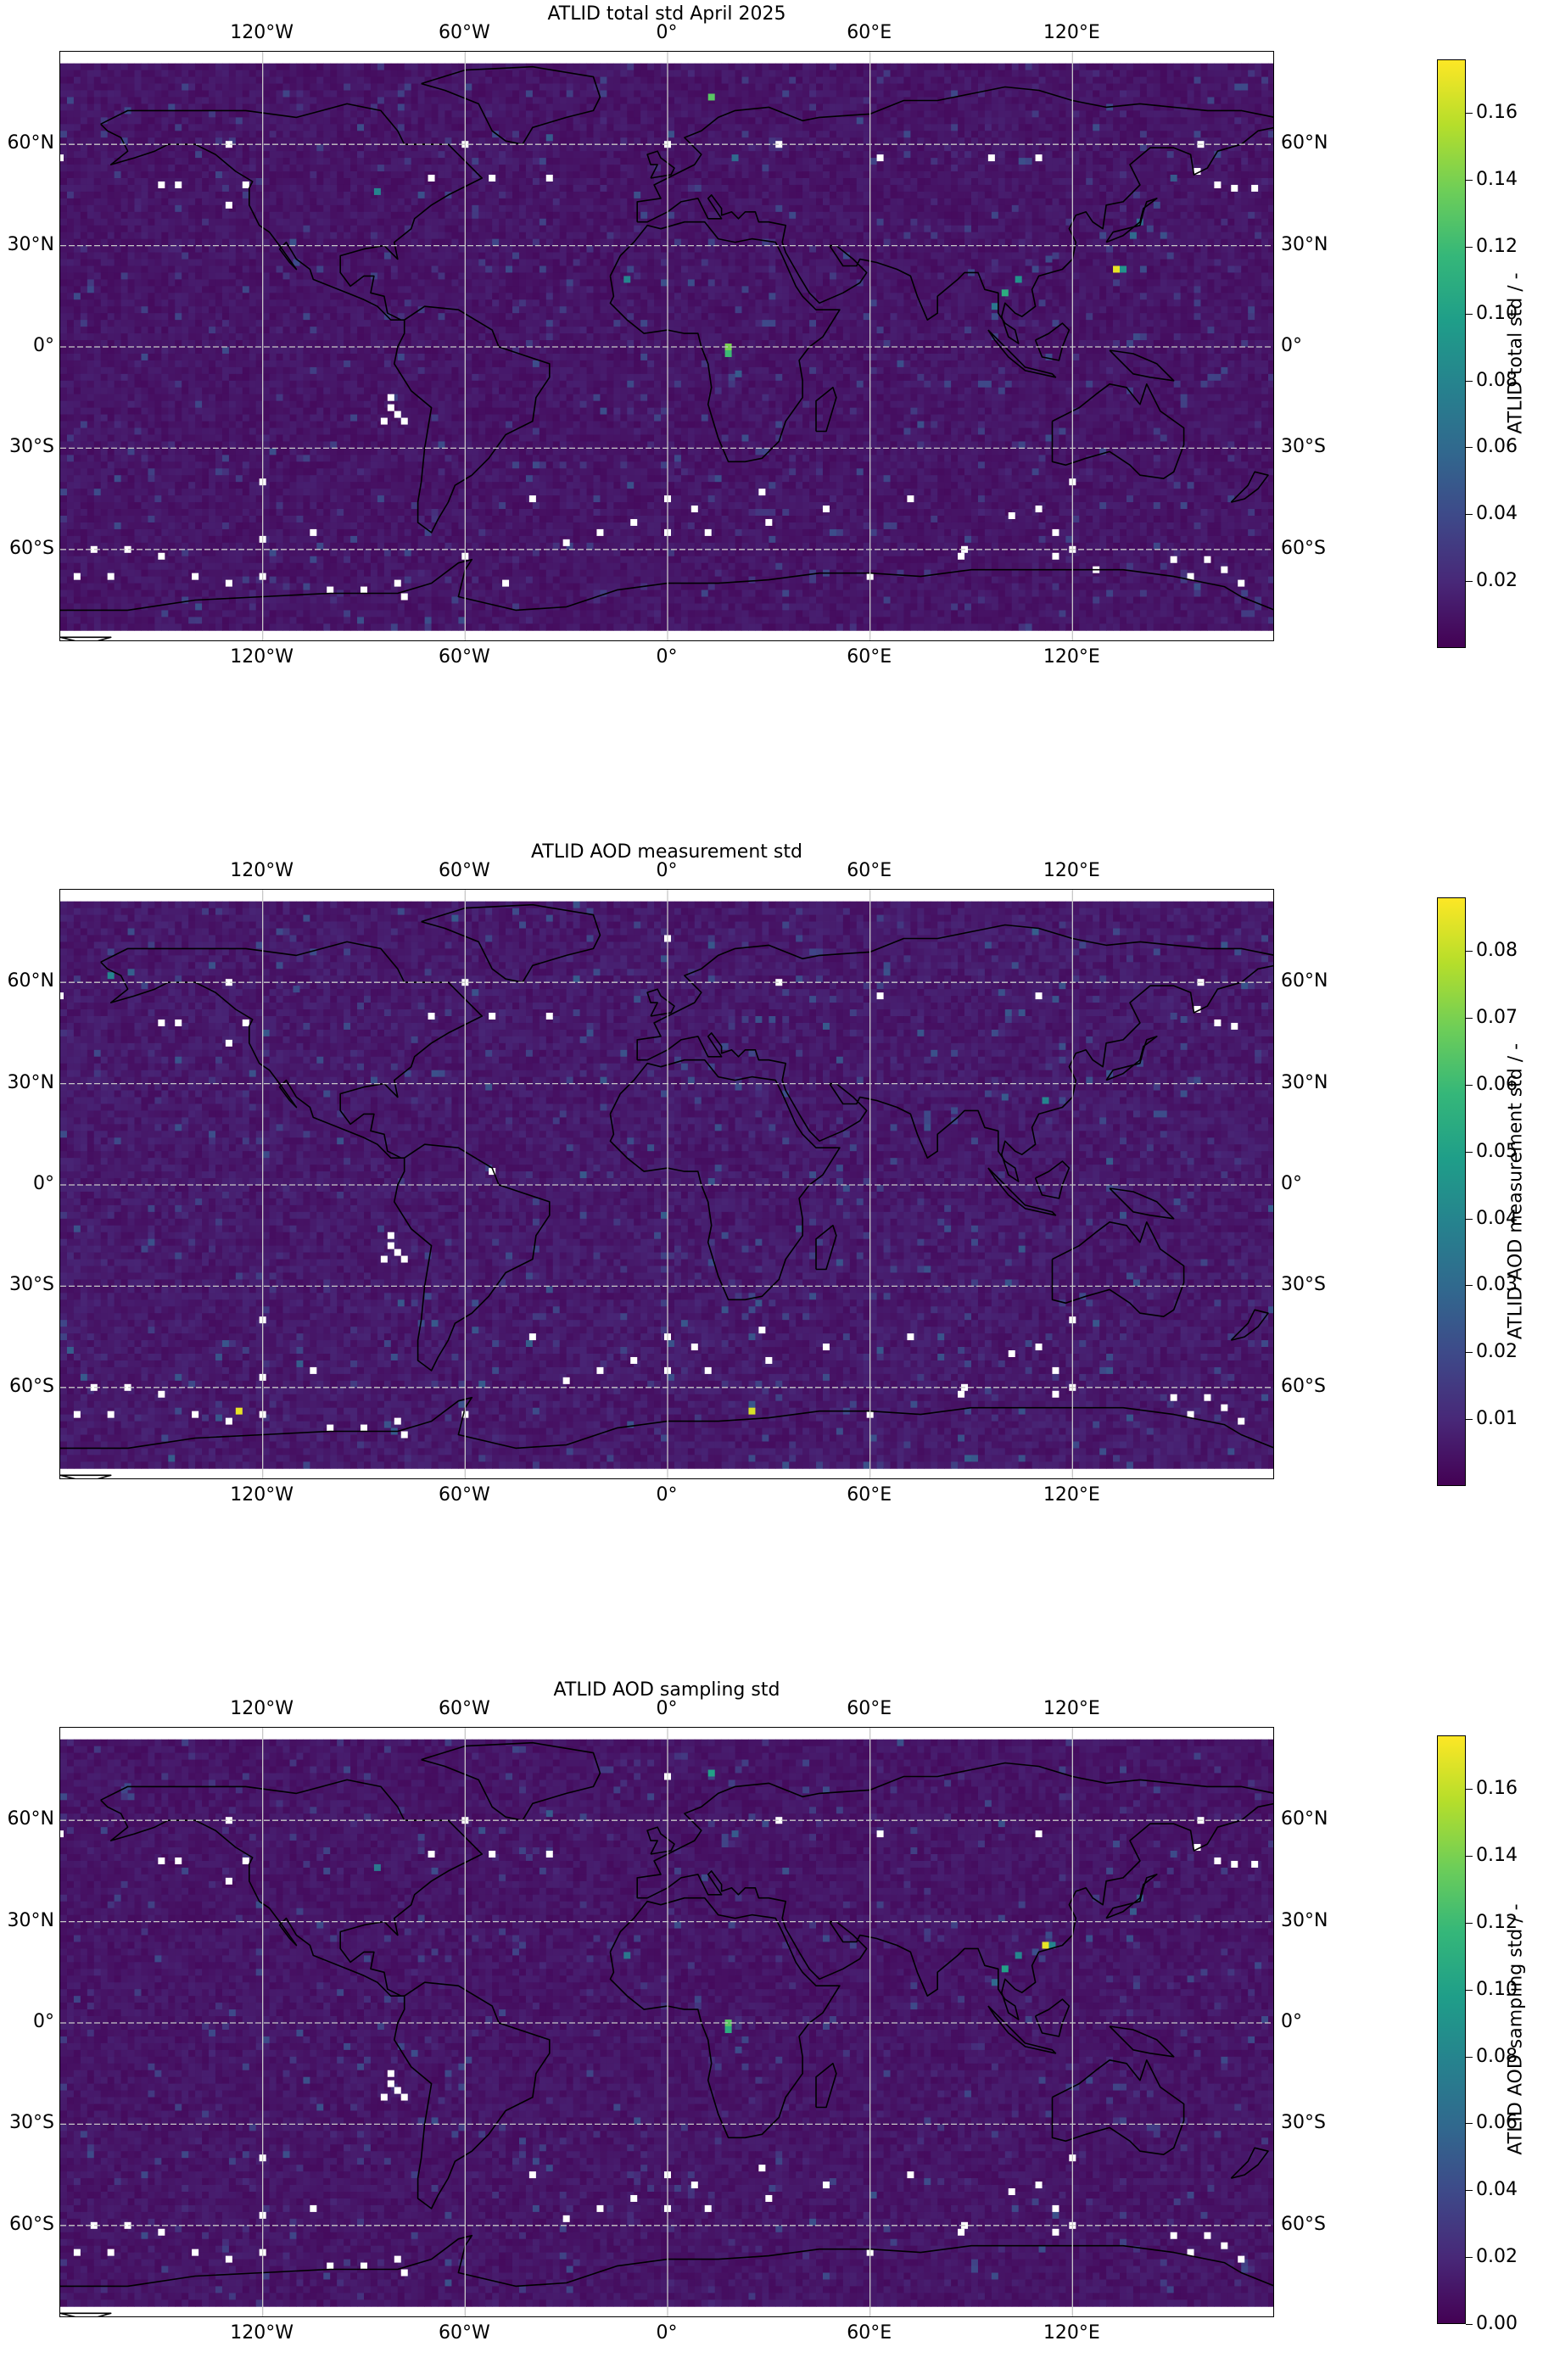  What do you see at coordinates (1497, 581) in the screenshot?
I see `colorbar-tick-label: 0.02` at bounding box center [1497, 581].